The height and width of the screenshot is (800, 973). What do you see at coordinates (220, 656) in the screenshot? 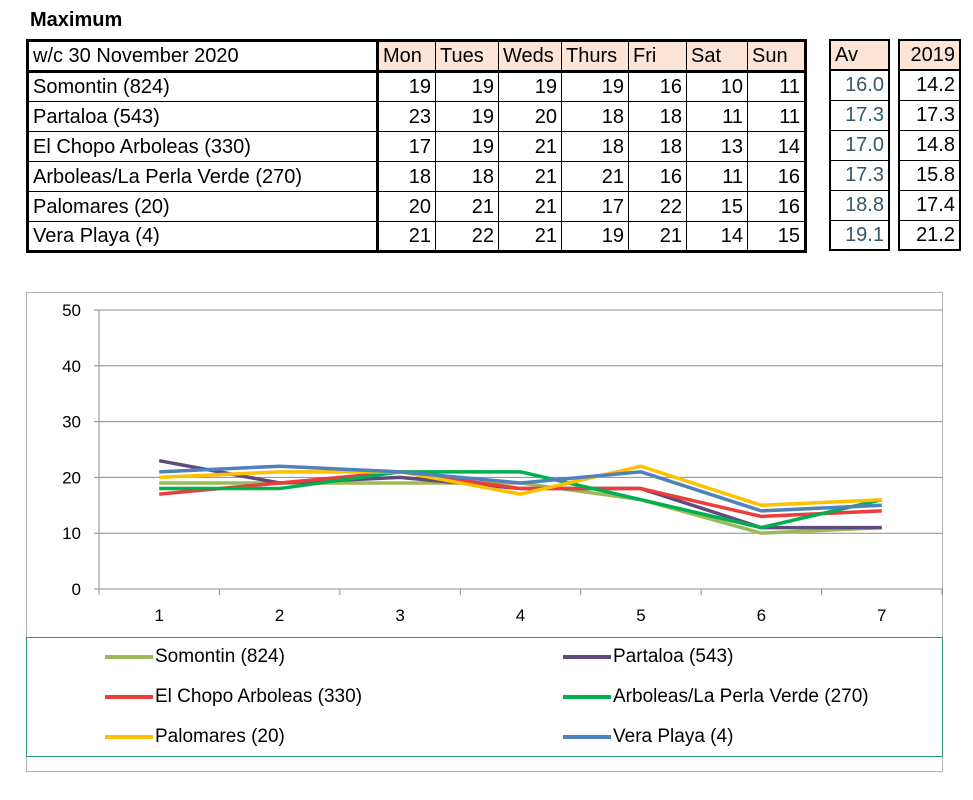
I see `legend-label: Somontin (824)` at bounding box center [220, 656].